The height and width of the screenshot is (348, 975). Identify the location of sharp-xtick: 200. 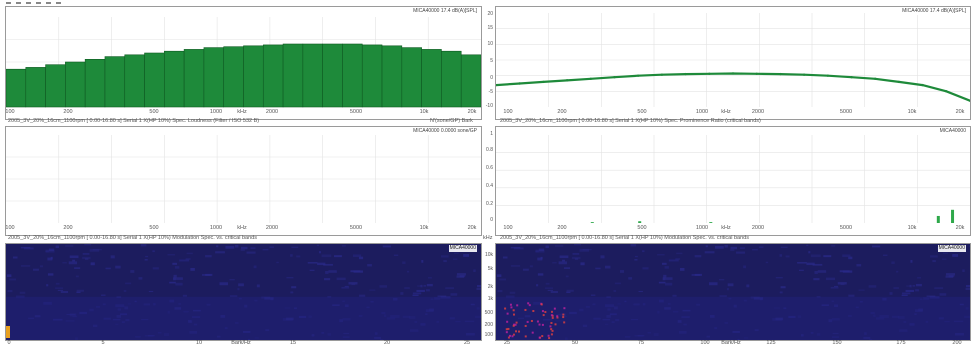
(68, 228).